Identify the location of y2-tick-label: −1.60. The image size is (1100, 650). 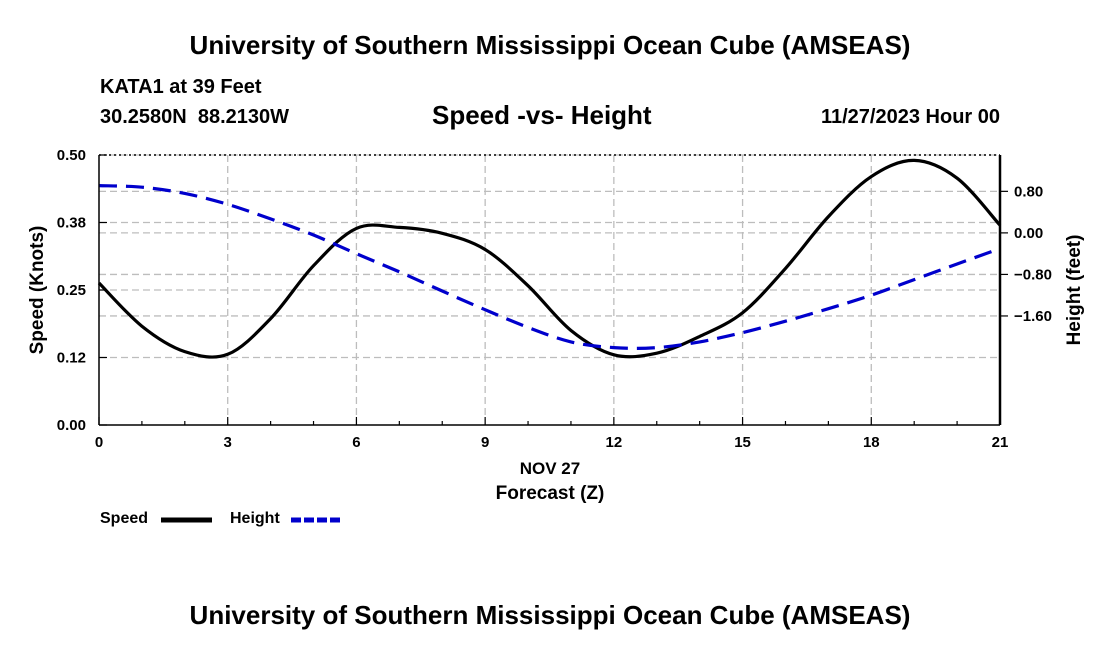
(1033, 316).